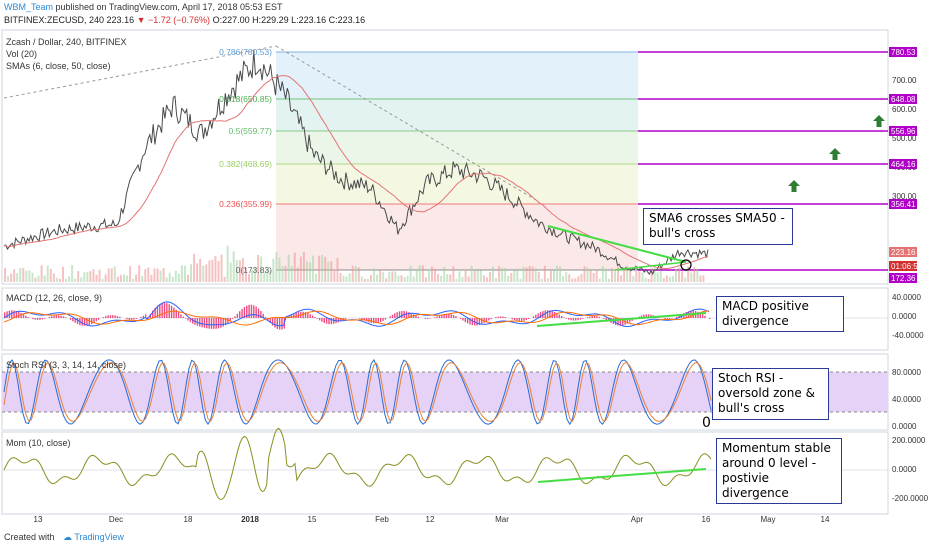  I want to click on tradingview-logo-icon: ☁, so click(68, 537).